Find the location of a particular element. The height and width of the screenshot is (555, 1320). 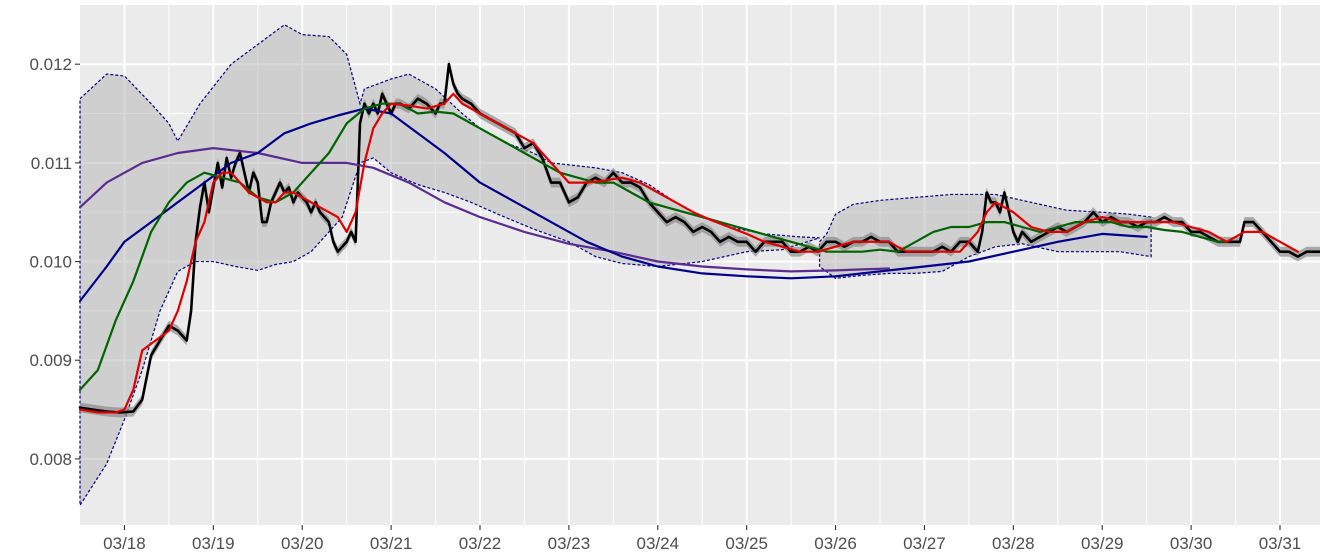

x-tick-label: 03/19 is located at coordinates (213, 543).